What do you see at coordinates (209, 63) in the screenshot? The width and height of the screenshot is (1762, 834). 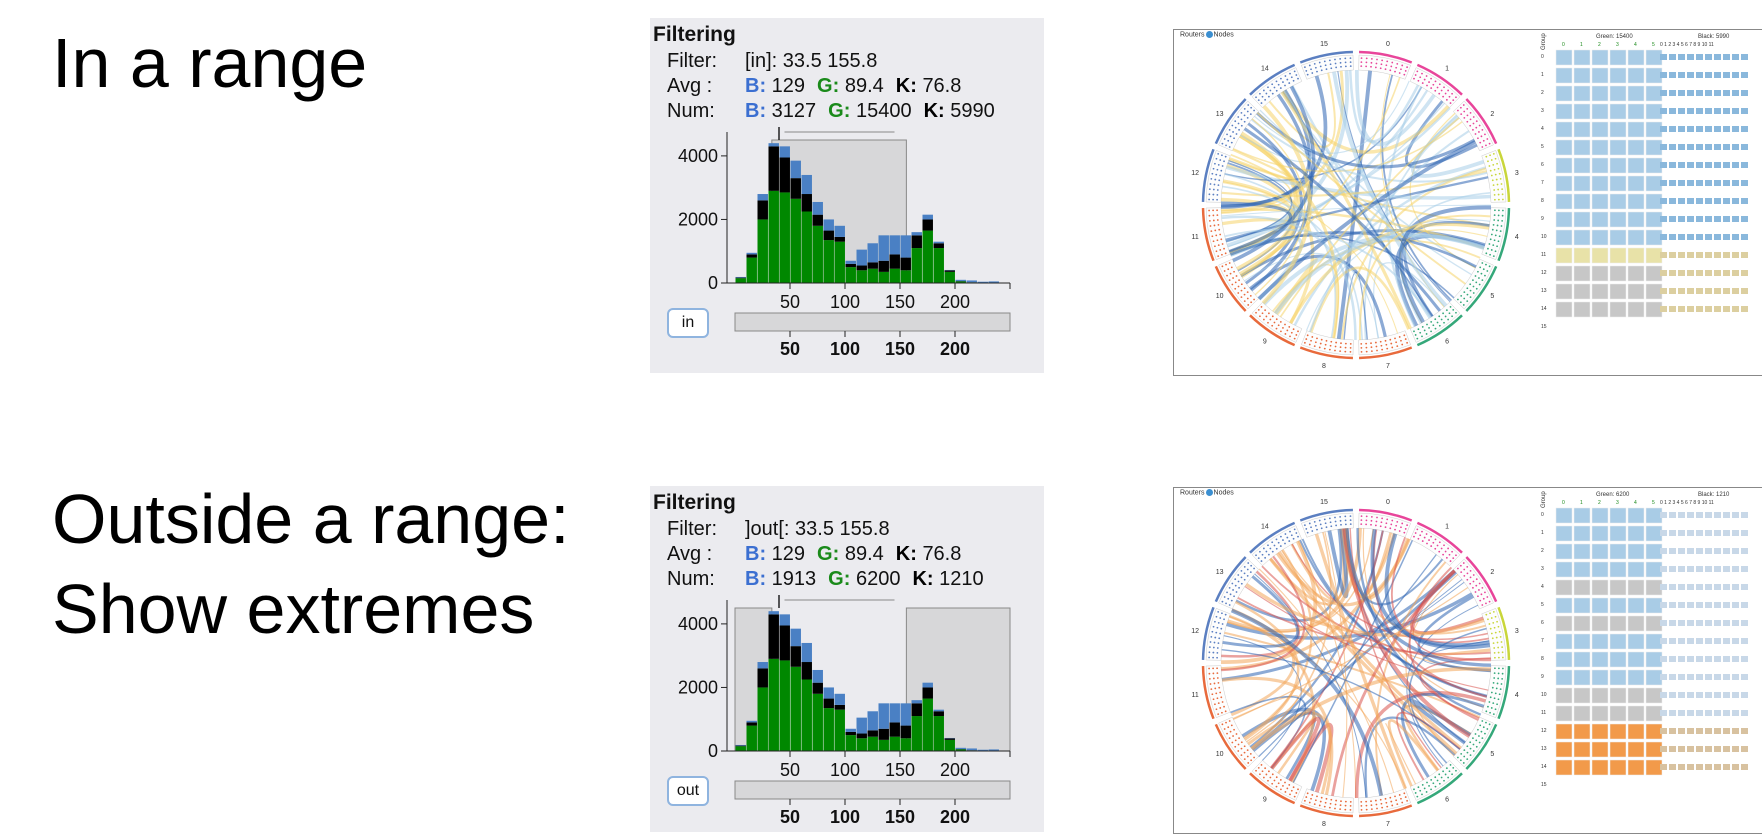 I see `label-in-range: In a range` at bounding box center [209, 63].